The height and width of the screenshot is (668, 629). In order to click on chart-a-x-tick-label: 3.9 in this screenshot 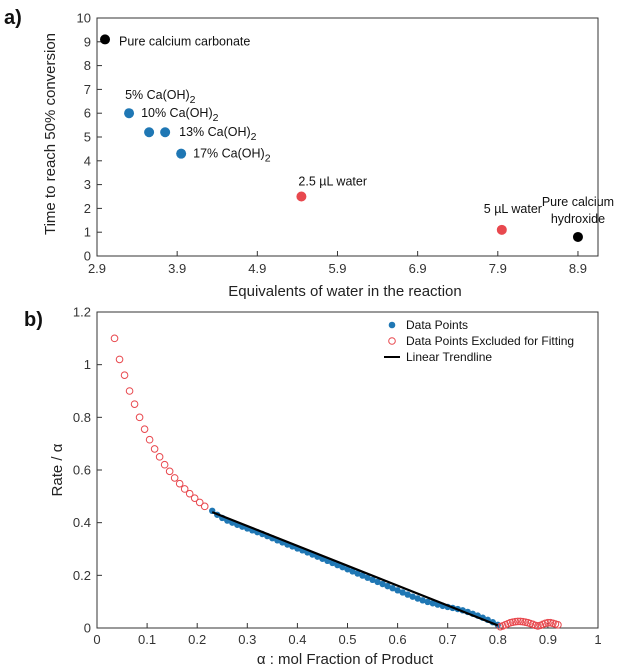, I will do `click(177, 268)`.